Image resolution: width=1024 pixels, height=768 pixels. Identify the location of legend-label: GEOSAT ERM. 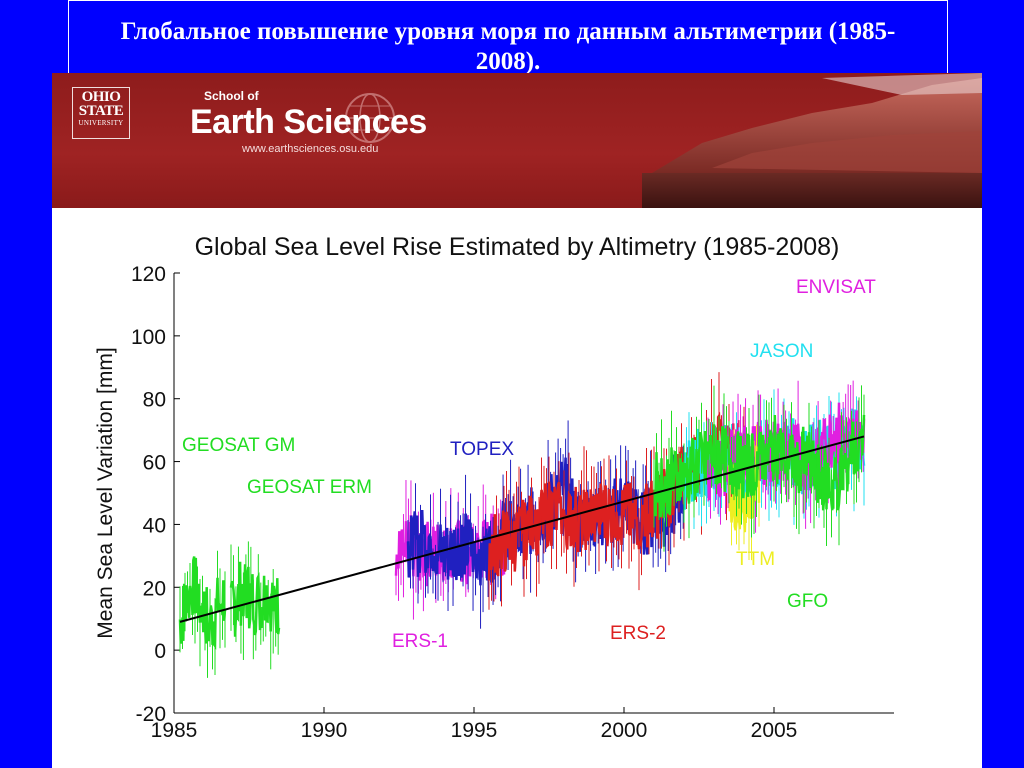
(309, 487).